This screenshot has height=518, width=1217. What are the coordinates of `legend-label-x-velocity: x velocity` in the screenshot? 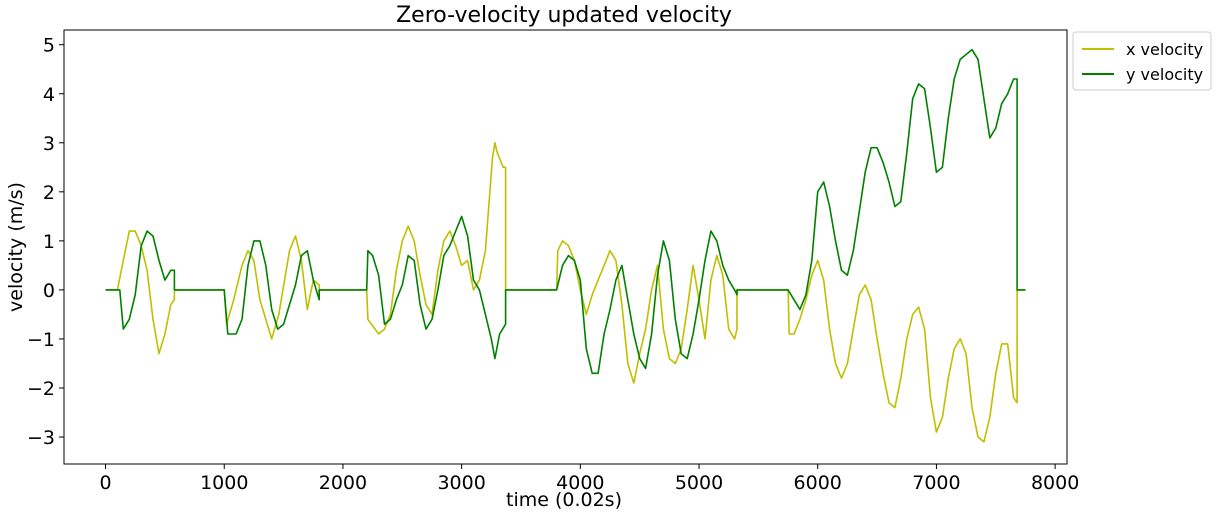 It's located at (1164, 49).